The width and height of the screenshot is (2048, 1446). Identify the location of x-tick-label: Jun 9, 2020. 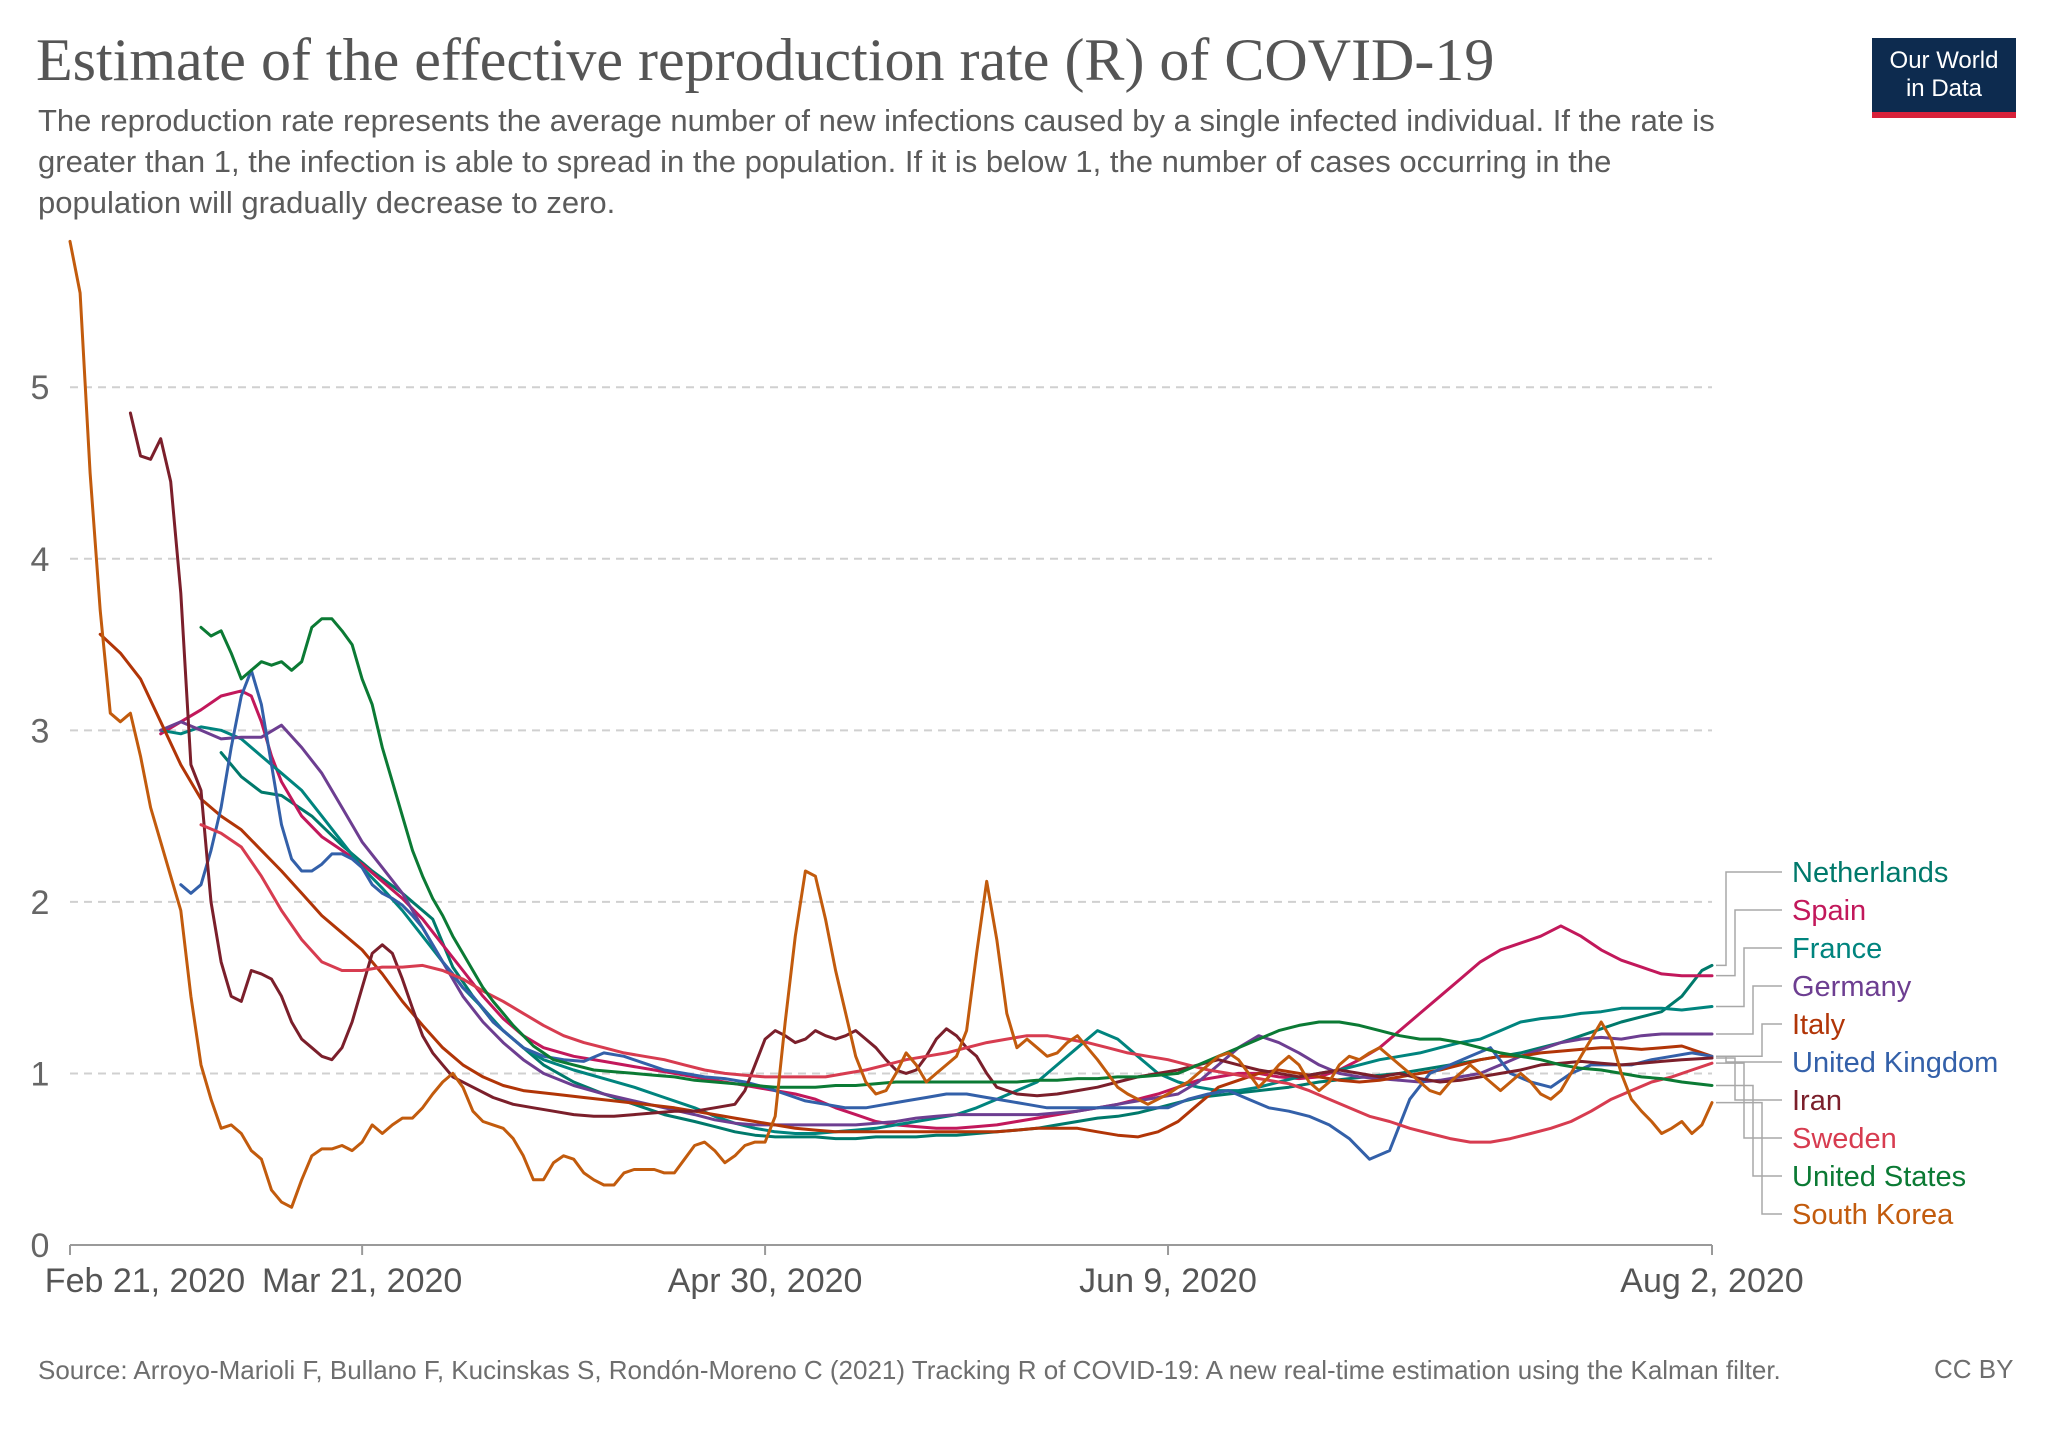
(1168, 1281).